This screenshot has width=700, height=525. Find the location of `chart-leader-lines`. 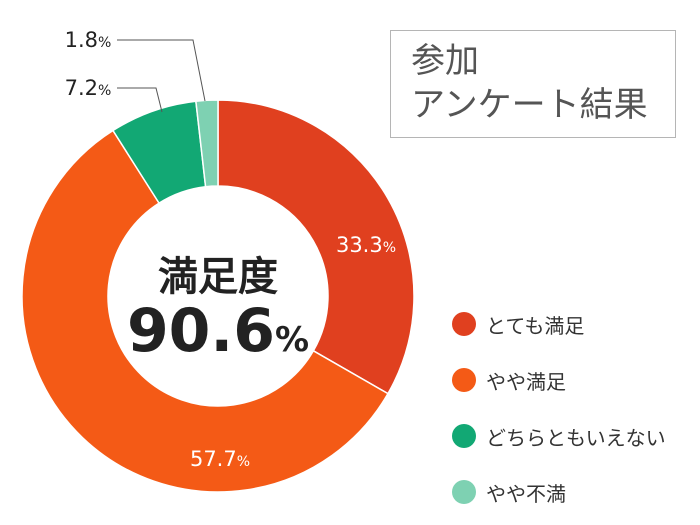

chart-leader-lines is located at coordinates (161, 76).